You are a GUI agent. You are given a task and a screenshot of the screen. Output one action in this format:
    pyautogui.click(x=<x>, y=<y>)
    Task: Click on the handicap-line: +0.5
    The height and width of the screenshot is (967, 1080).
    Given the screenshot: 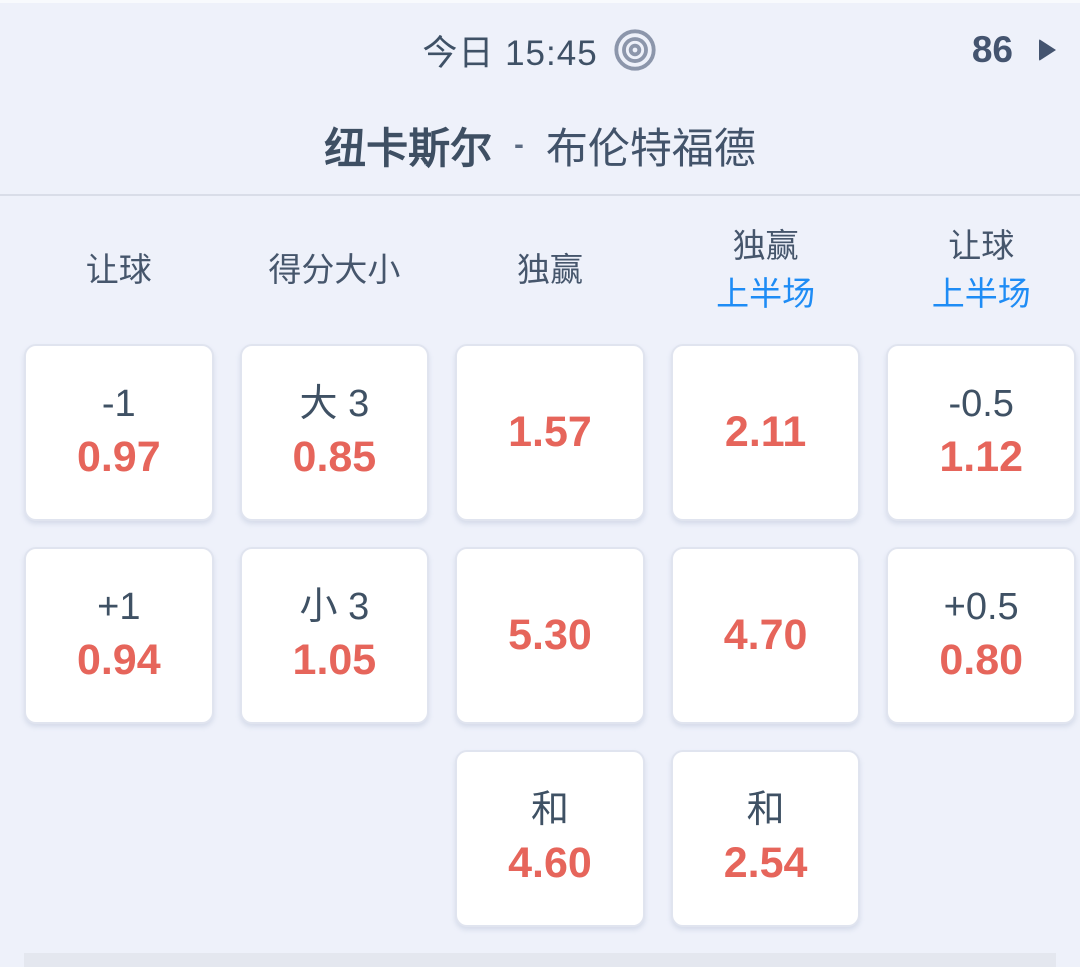 What is the action you would take?
    pyautogui.click(x=981, y=606)
    